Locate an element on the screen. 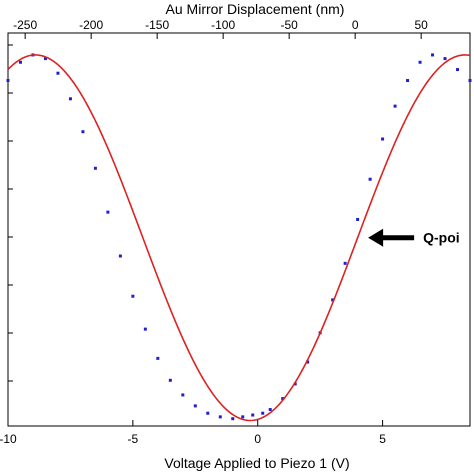  x-tick-label: -10 is located at coordinates (8, 439).